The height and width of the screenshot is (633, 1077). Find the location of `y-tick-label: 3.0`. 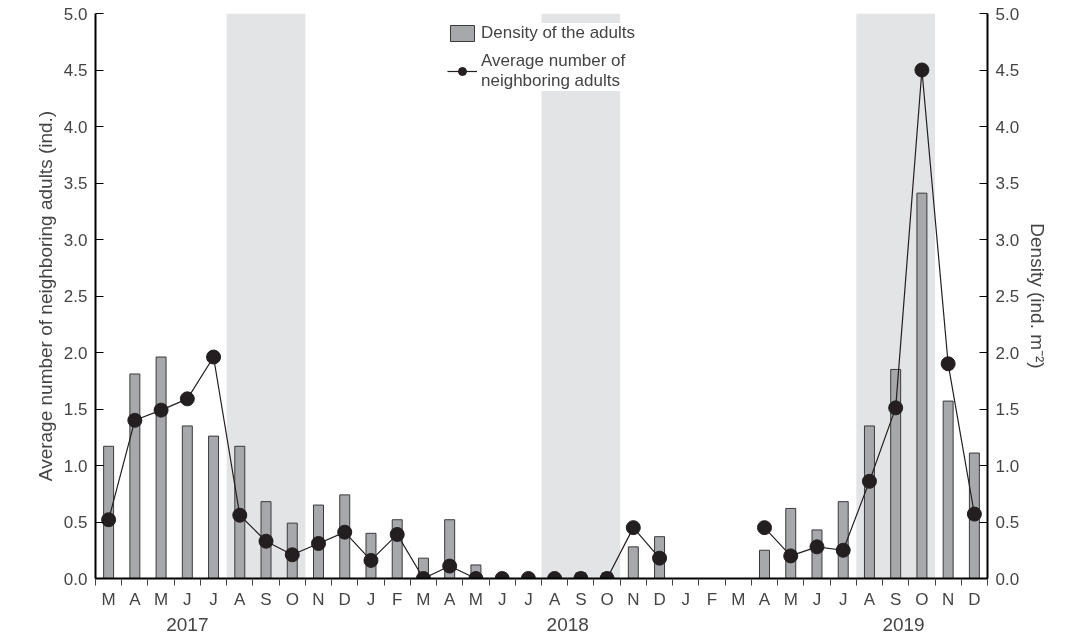

y-tick-label: 3.0 is located at coordinates (75, 240).